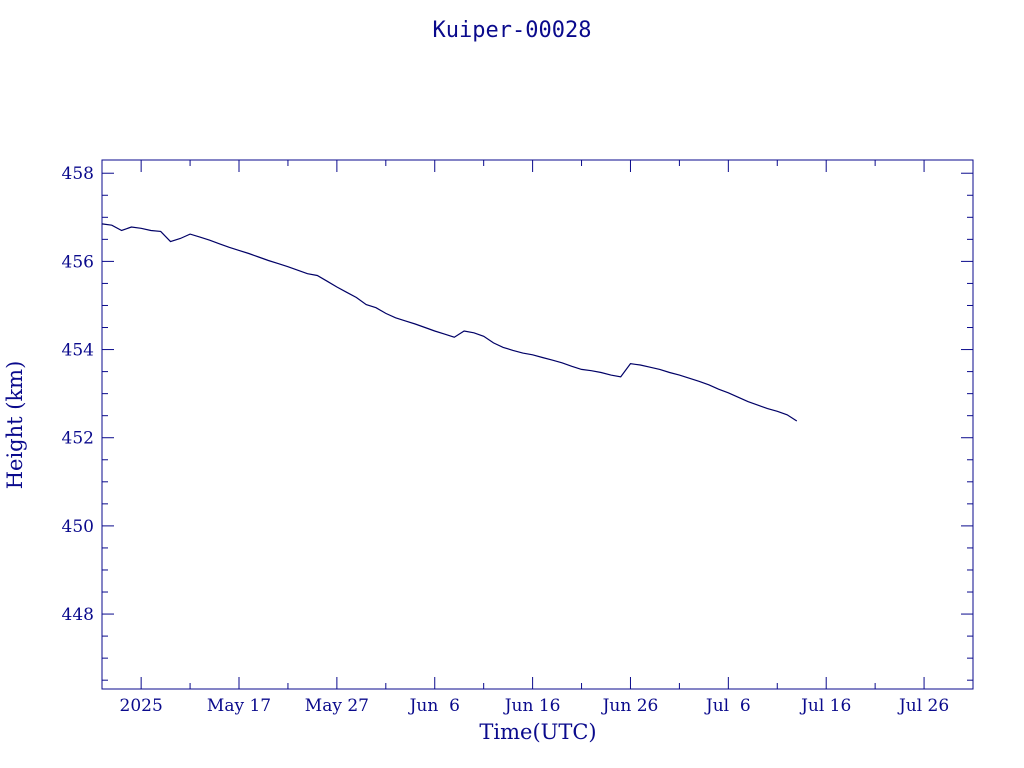  I want to click on y-tick-label: 454, so click(78, 351).